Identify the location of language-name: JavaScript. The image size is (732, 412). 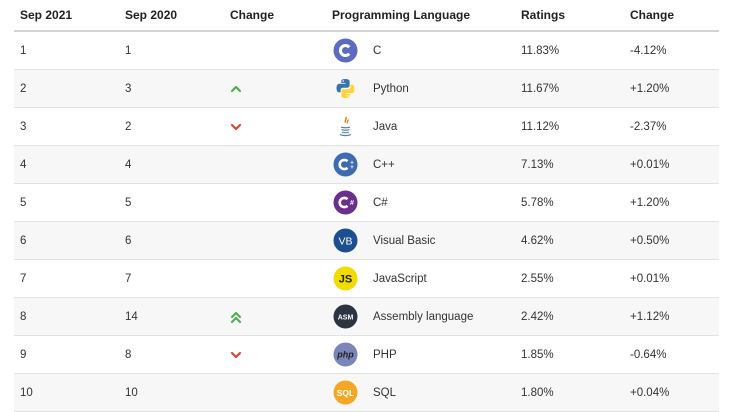
(400, 278).